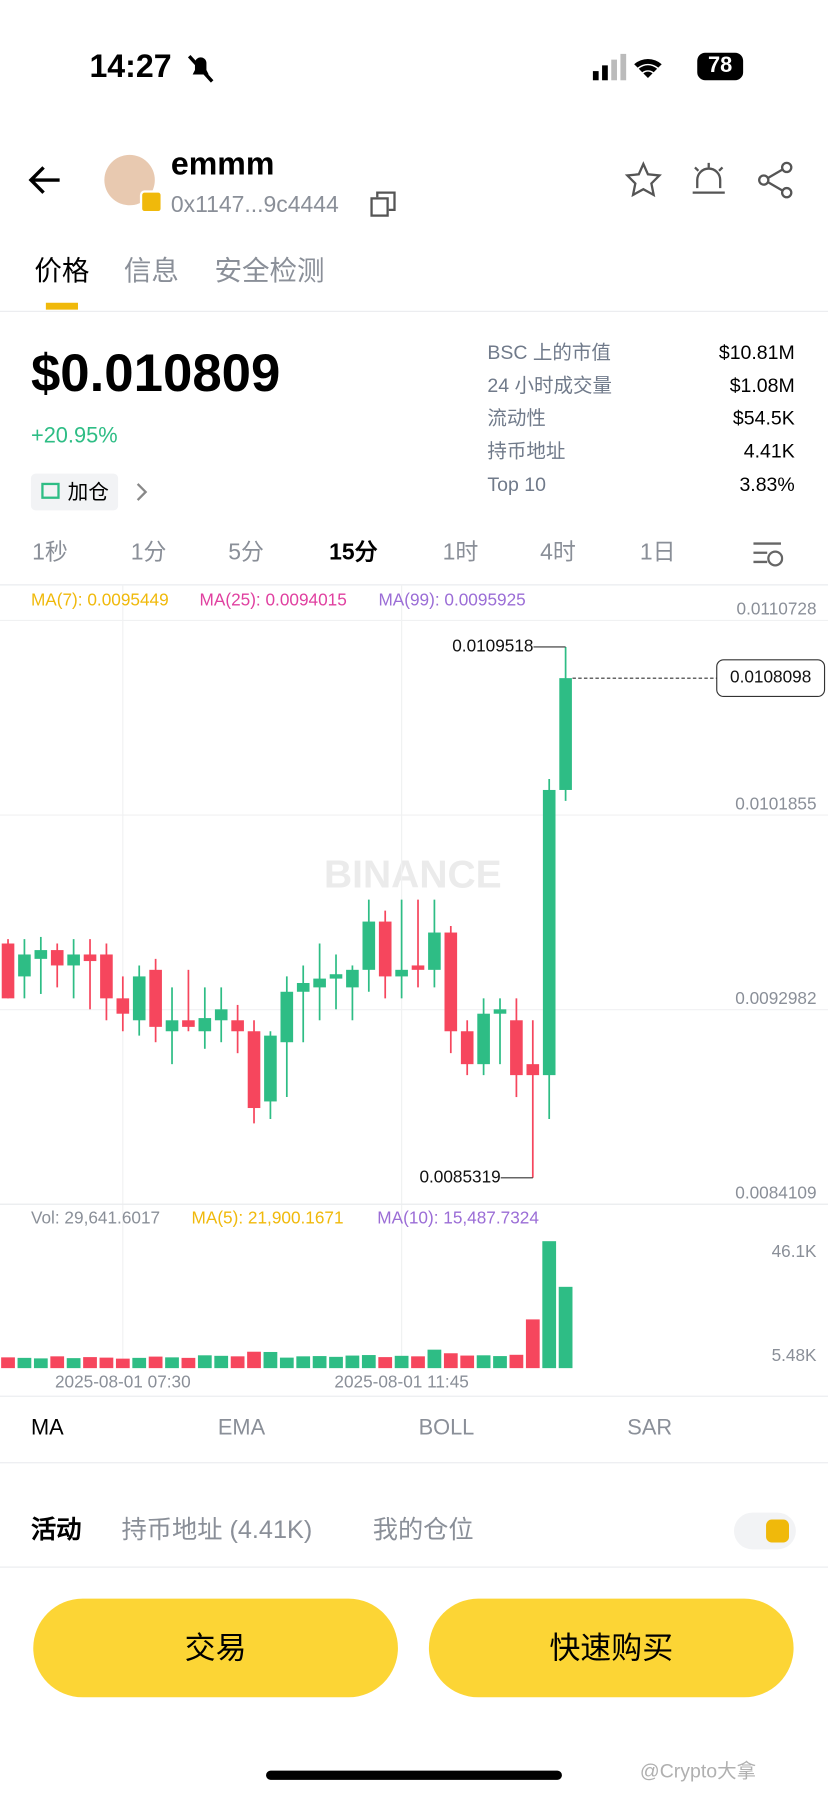  I want to click on home-indicator, so click(414, 1775).